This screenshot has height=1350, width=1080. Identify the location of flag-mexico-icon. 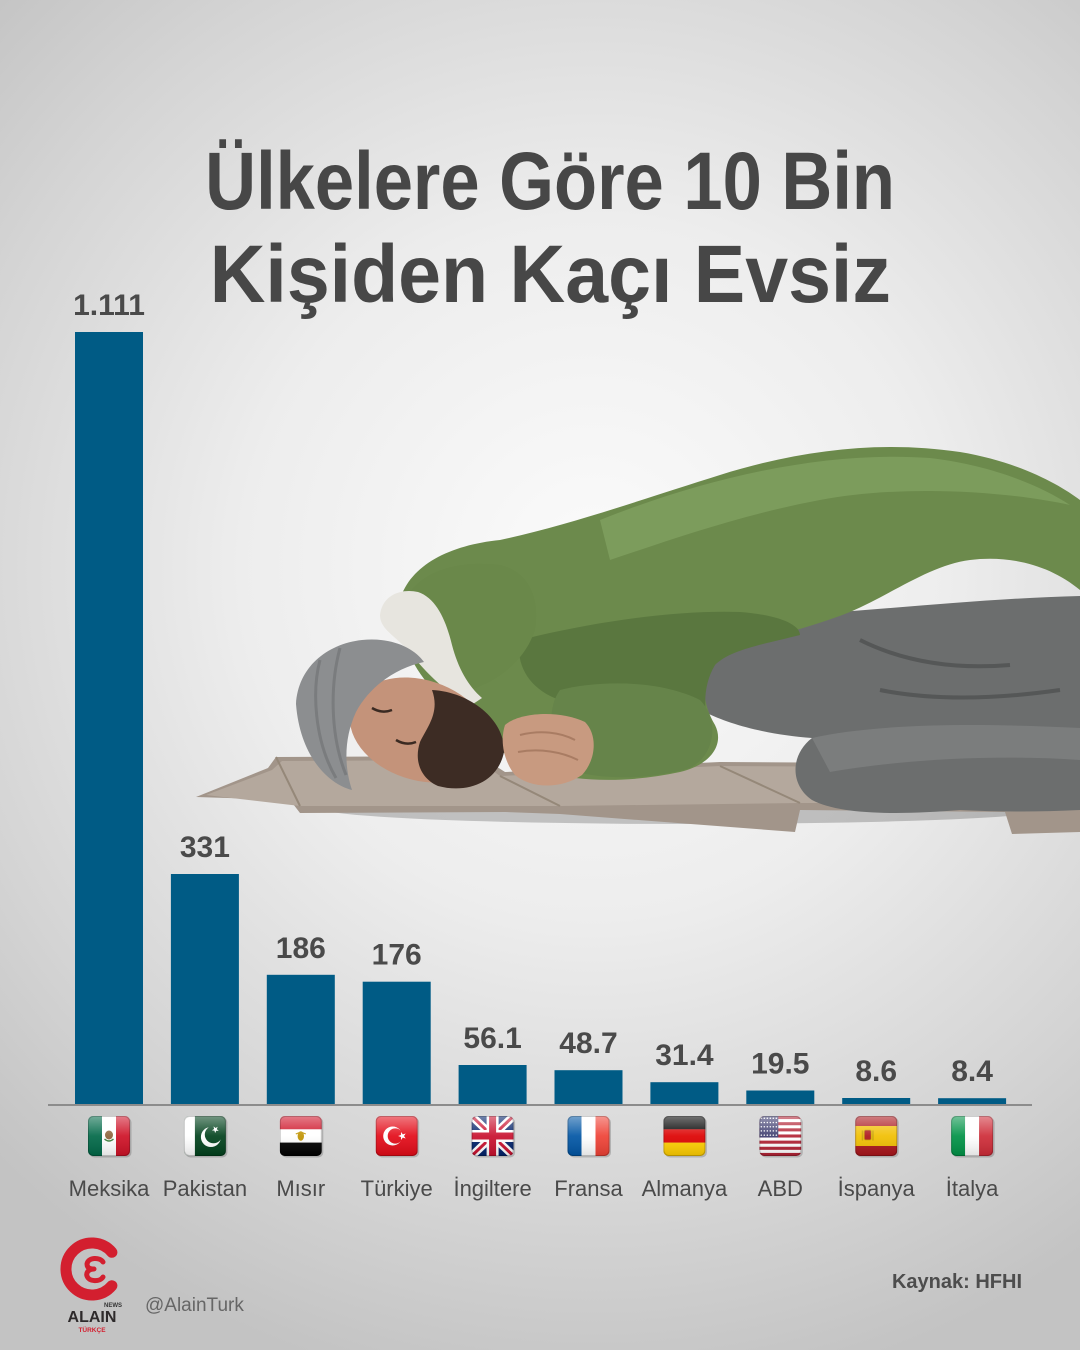
(109, 1136).